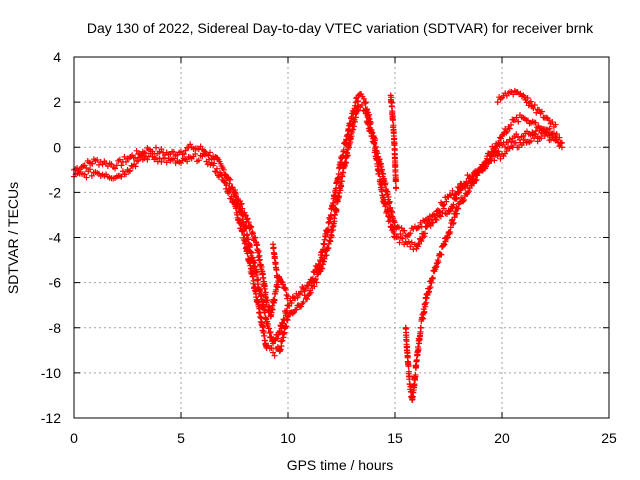  Describe the element at coordinates (396, 187) in the screenshot. I see `data-point-track-f` at that location.